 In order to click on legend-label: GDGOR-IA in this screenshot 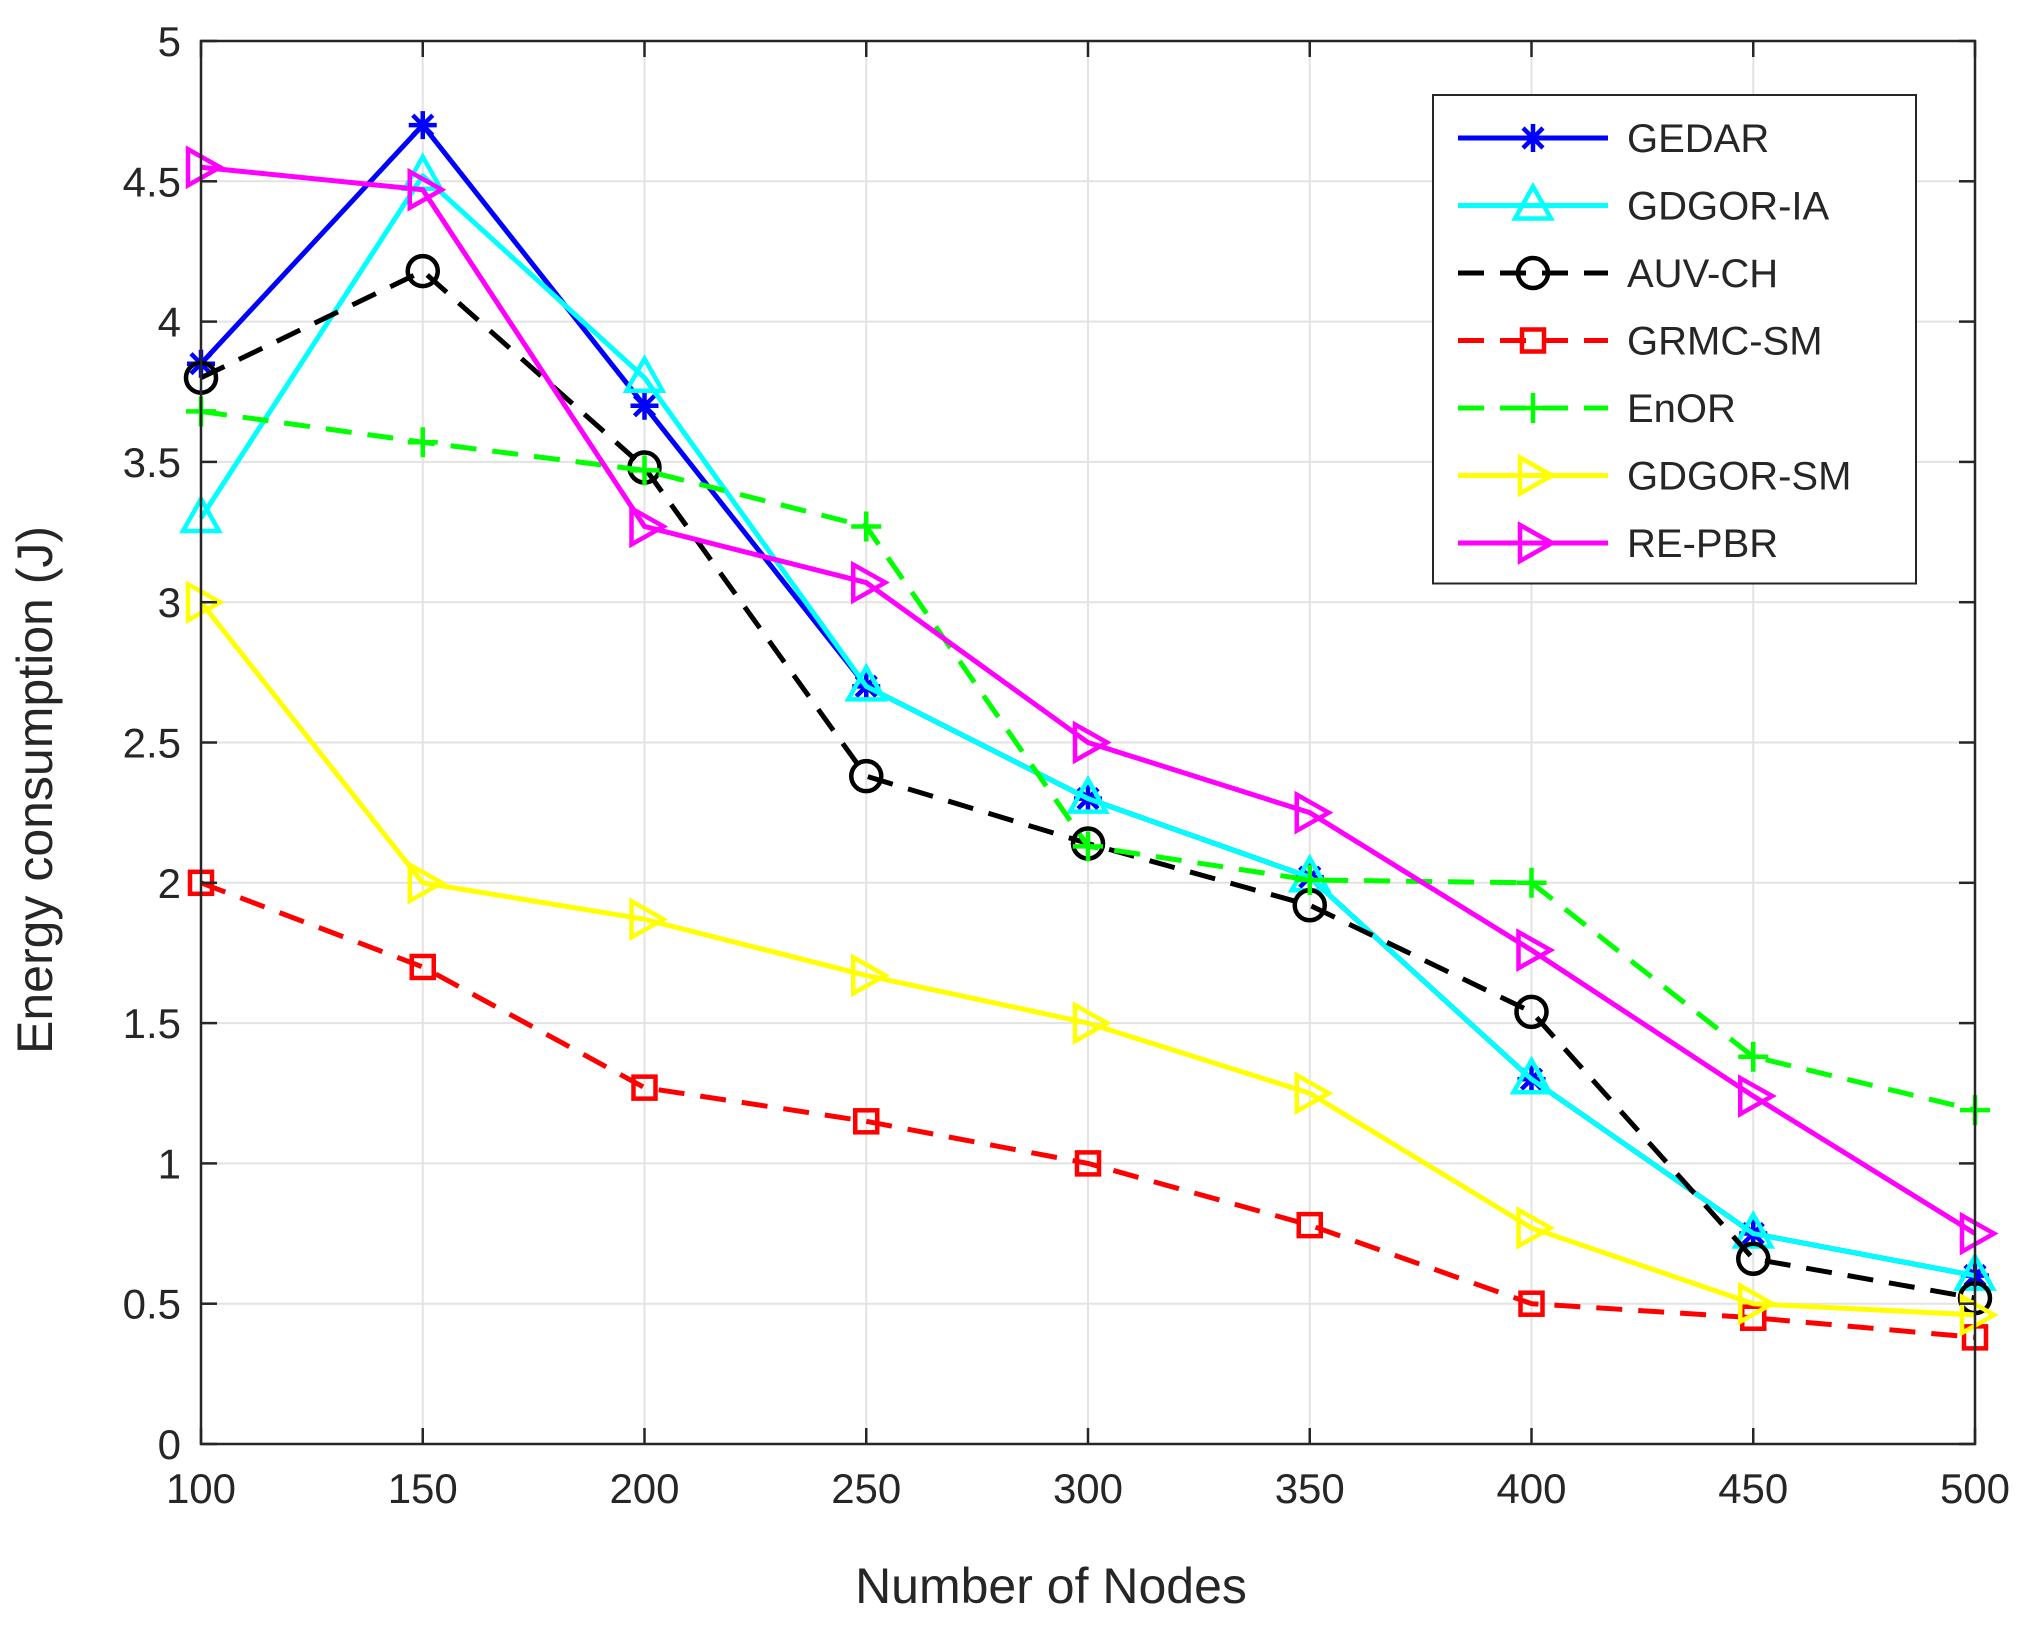, I will do `click(1728, 207)`.